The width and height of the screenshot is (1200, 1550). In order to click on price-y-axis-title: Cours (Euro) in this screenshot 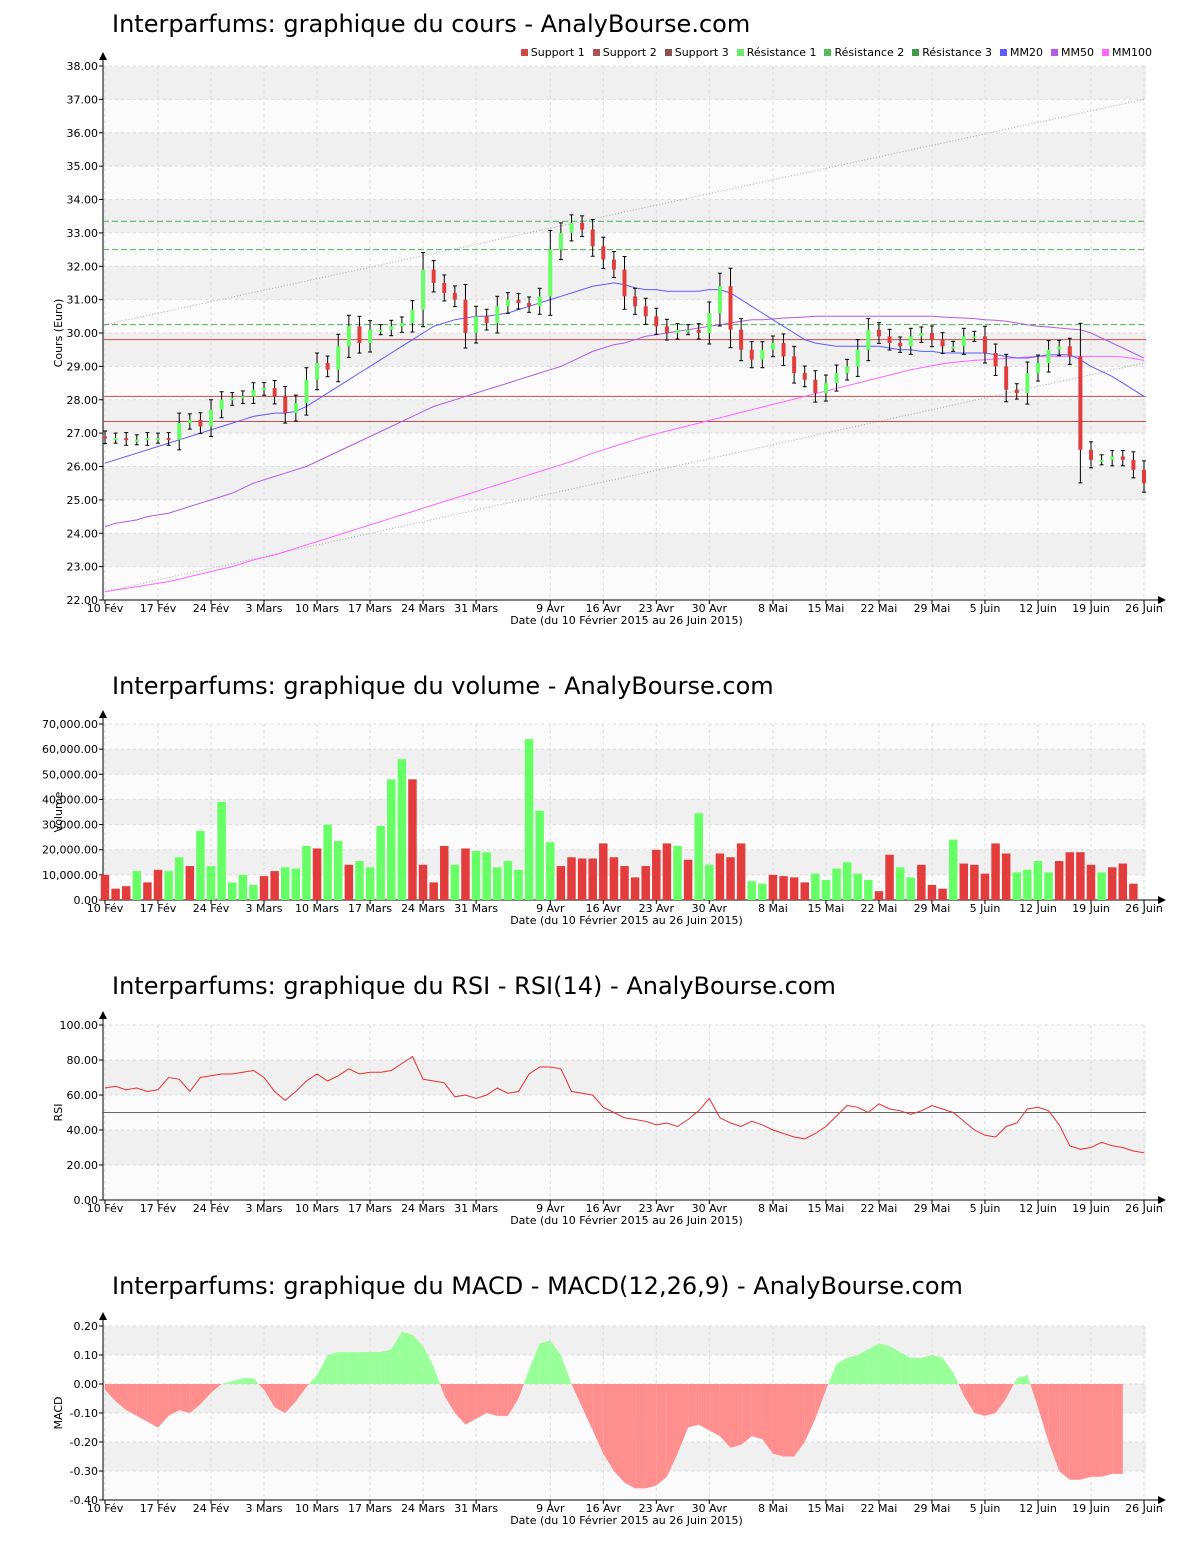, I will do `click(58, 333)`.